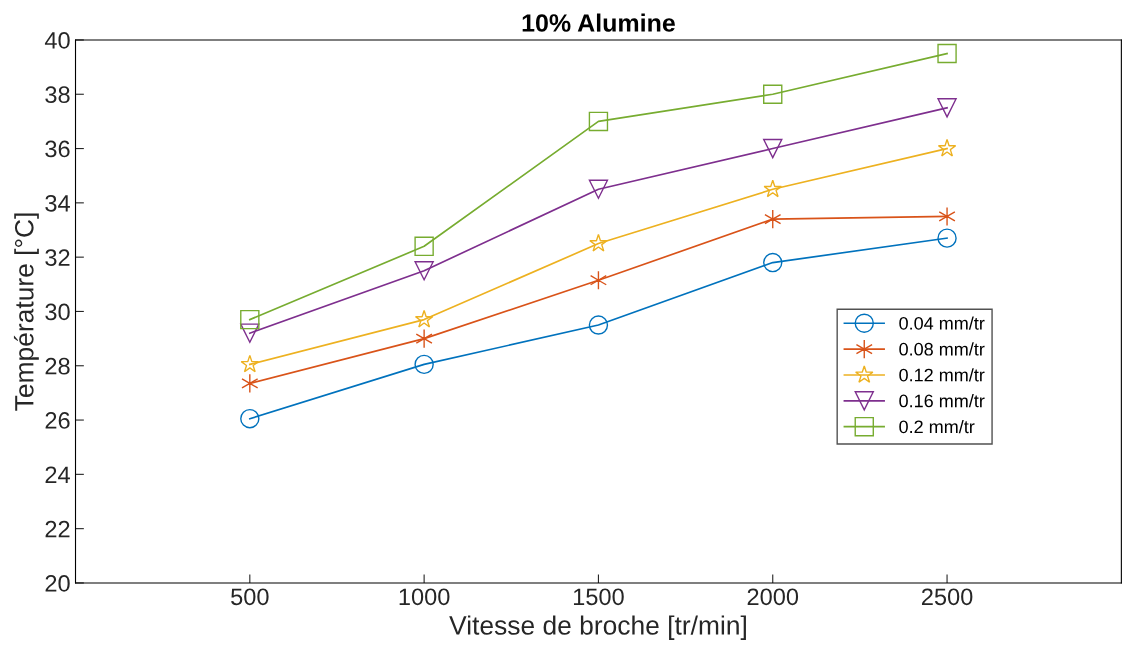 The height and width of the screenshot is (655, 1127). I want to click on y-tick-label: 22, so click(57, 529).